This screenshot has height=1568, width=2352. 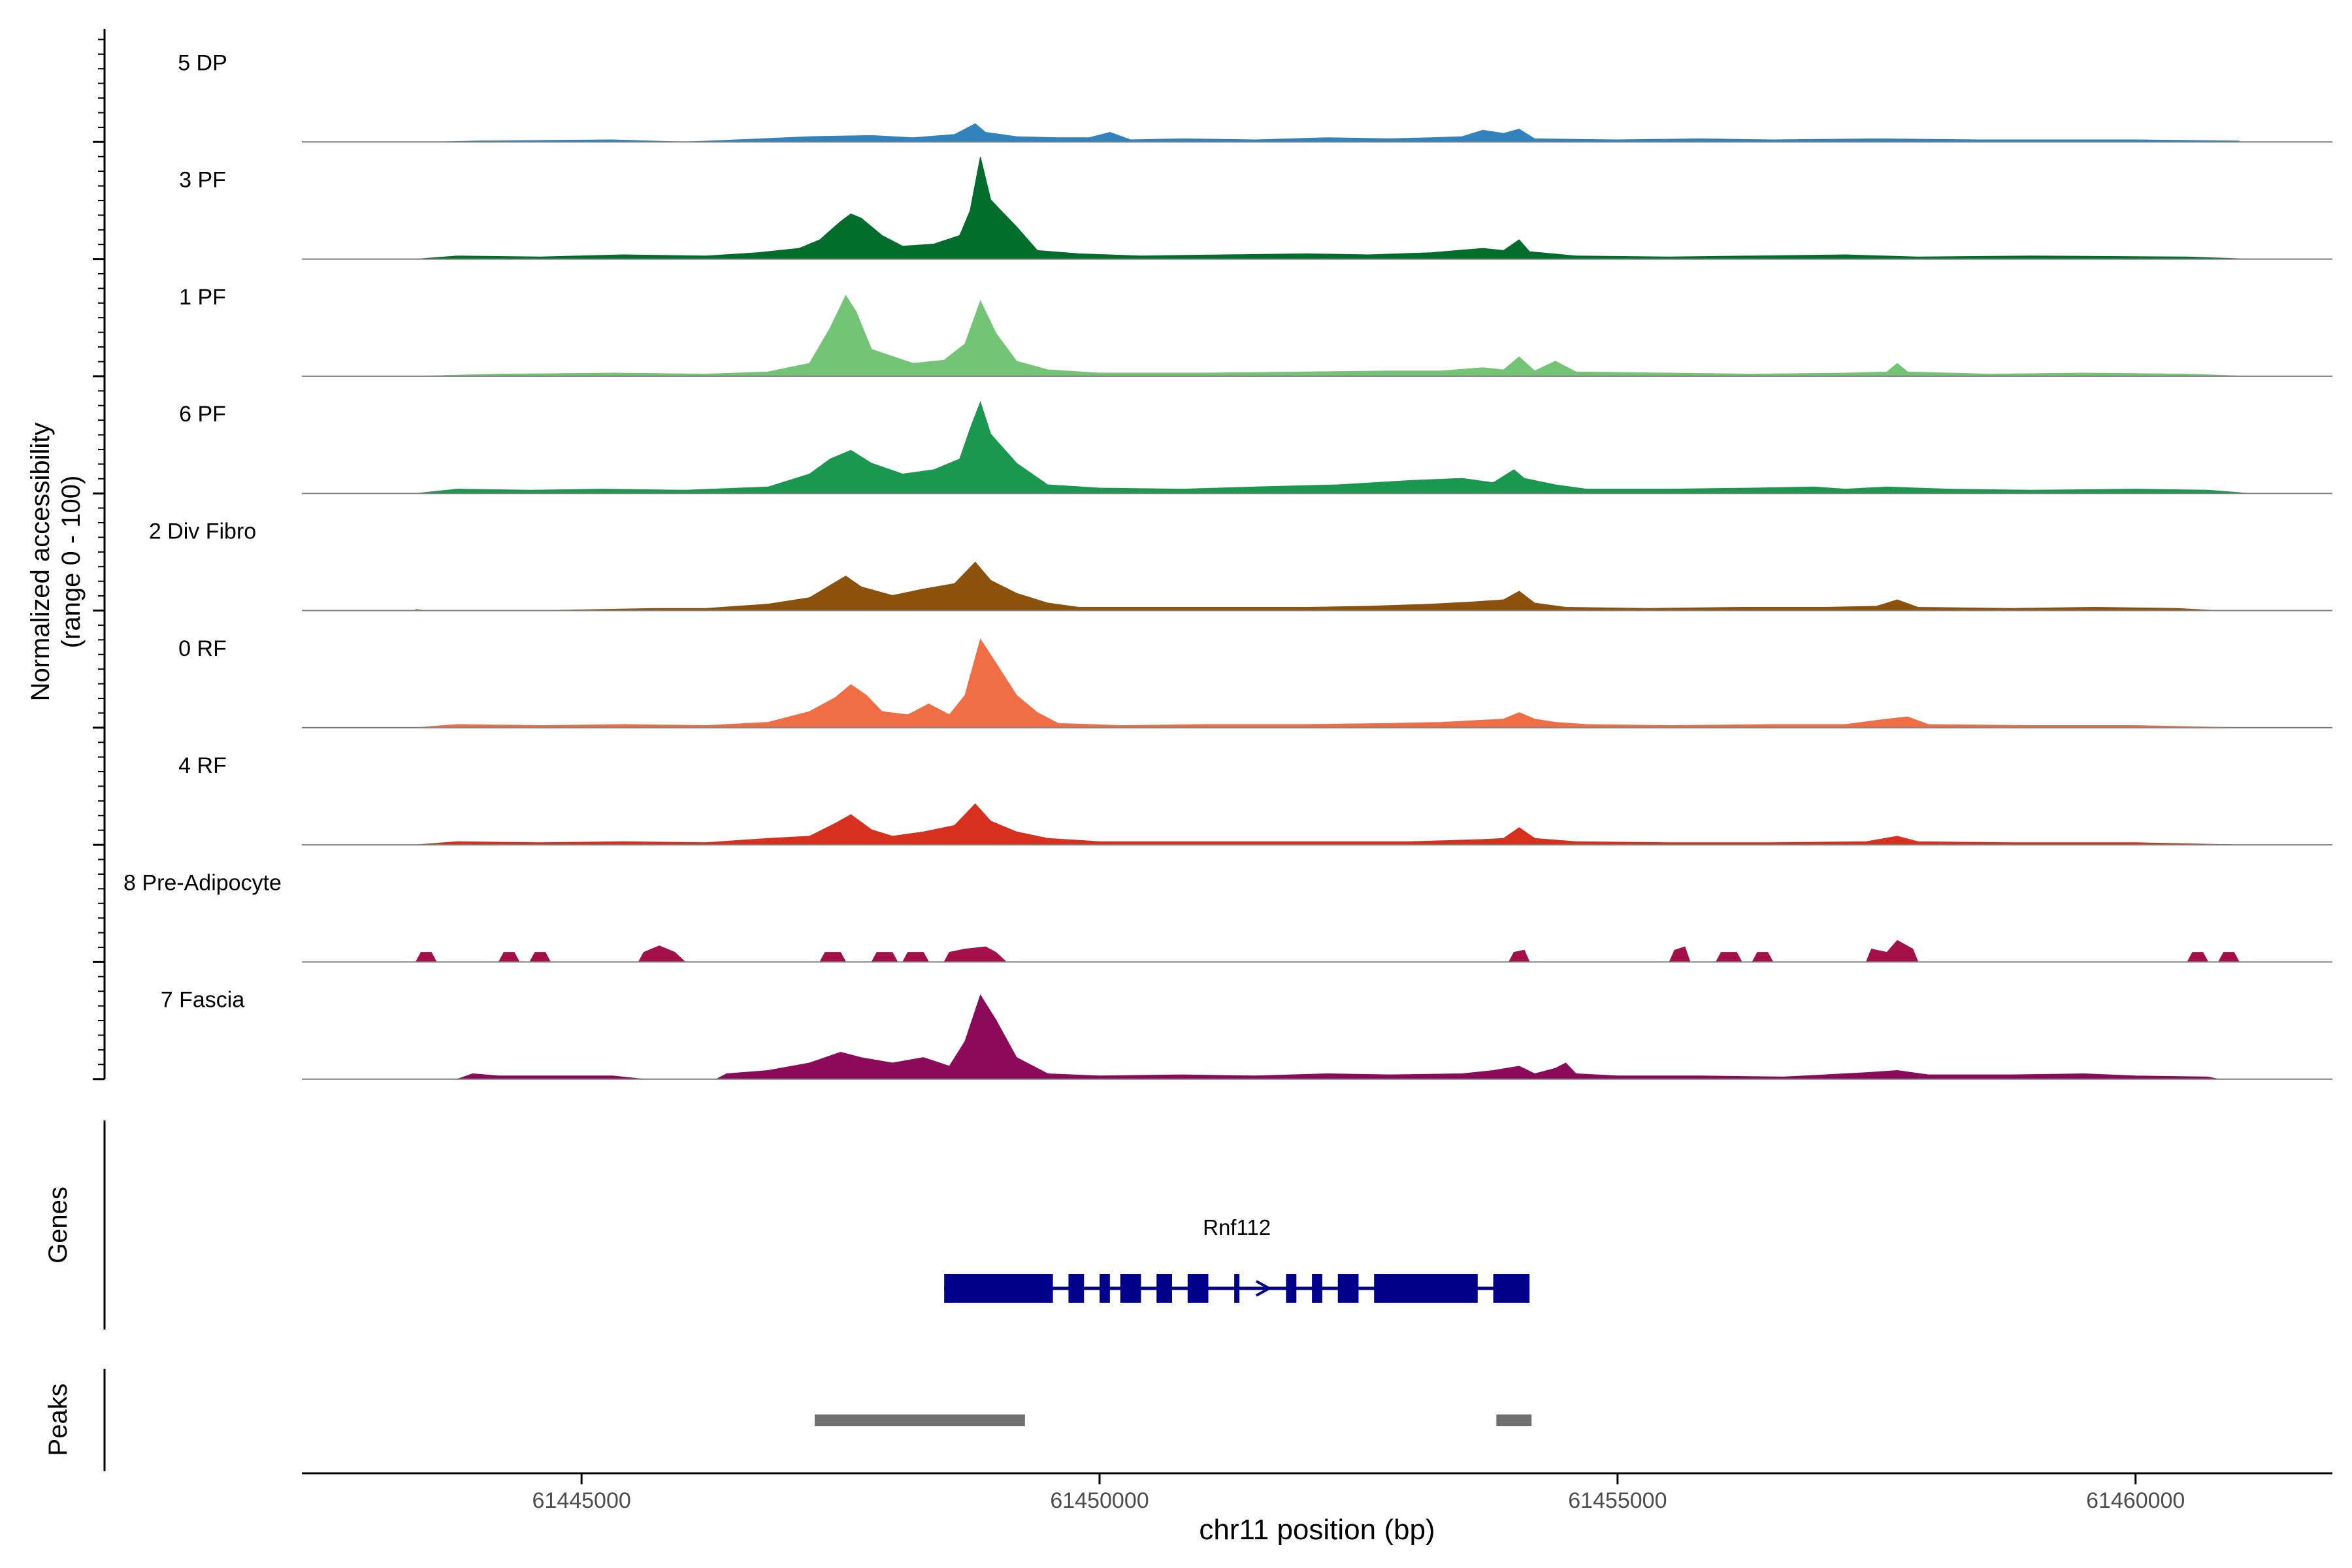 What do you see at coordinates (2135, 1500) in the screenshot?
I see `x-tick-label: 61460000` at bounding box center [2135, 1500].